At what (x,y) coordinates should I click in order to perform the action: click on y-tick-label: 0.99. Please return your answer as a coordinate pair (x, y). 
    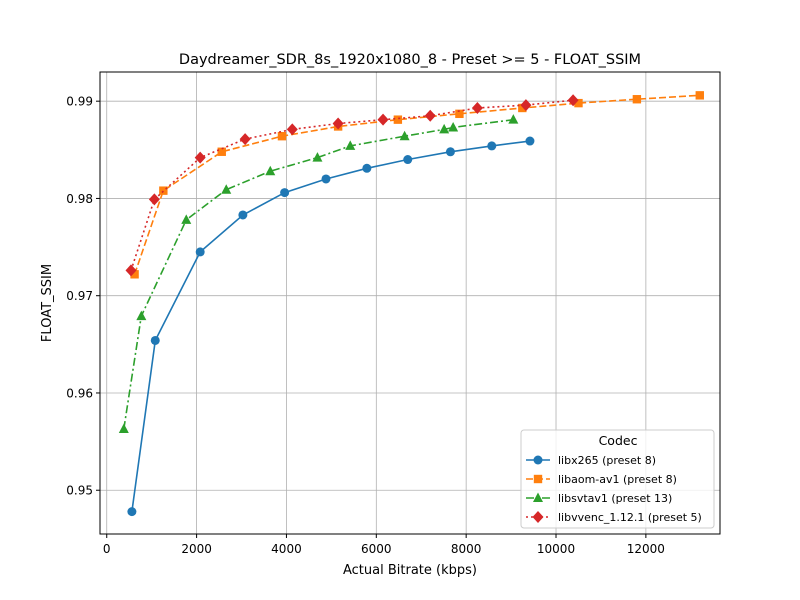
    Looking at the image, I should click on (79, 102).